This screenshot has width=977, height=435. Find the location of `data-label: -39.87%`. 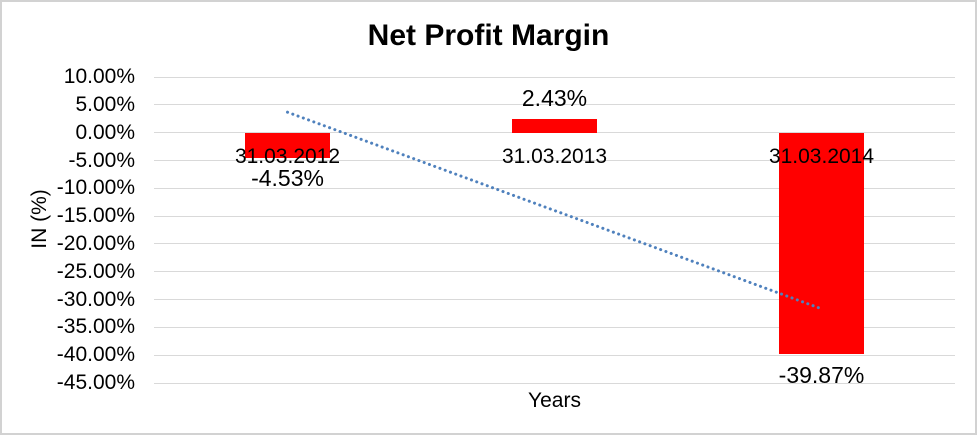

data-label: -39.87% is located at coordinates (821, 374).